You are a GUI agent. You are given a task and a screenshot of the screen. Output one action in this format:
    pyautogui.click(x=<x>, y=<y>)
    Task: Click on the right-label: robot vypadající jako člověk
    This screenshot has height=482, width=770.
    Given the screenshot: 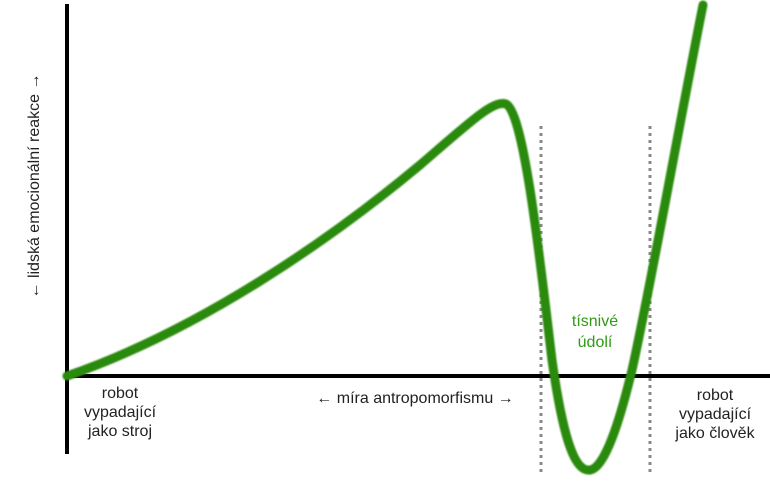 What is the action you would take?
    pyautogui.click(x=715, y=414)
    